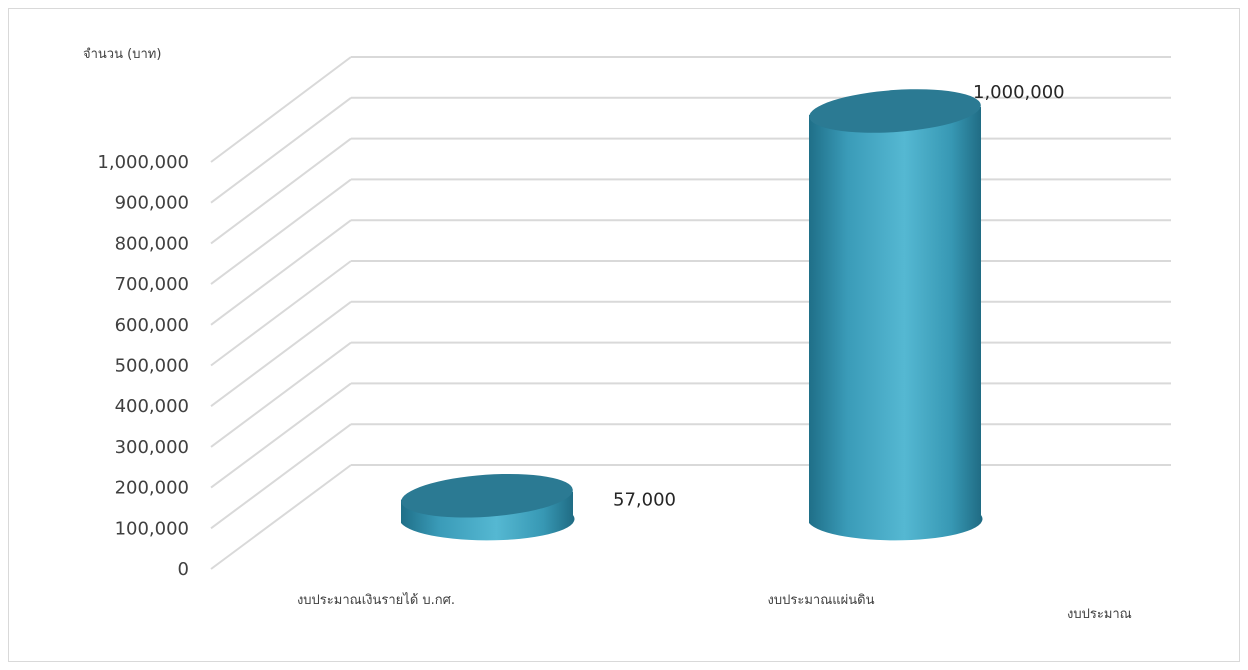 Image resolution: width=1248 pixels, height=670 pixels. I want to click on bar-body, so click(896, 324).